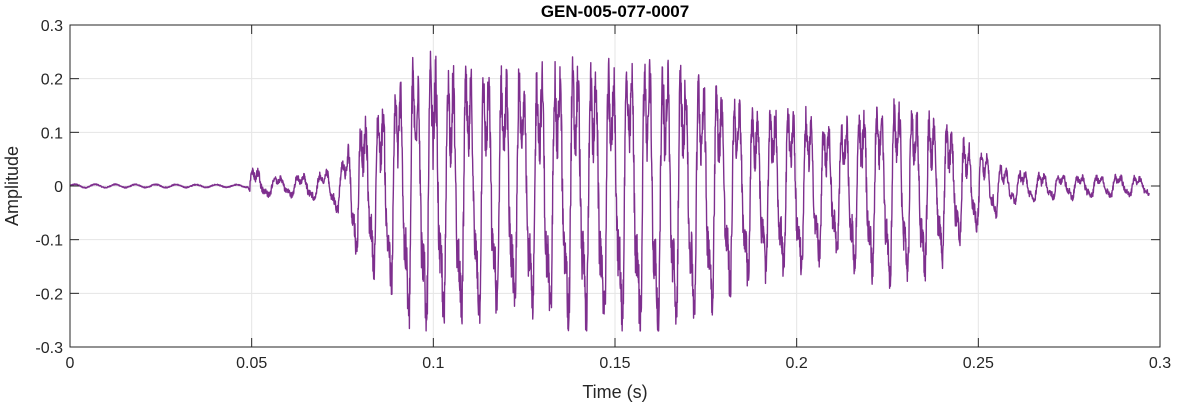 This screenshot has height=404, width=1177. I want to click on x-tick-label: 0.1, so click(433, 363).